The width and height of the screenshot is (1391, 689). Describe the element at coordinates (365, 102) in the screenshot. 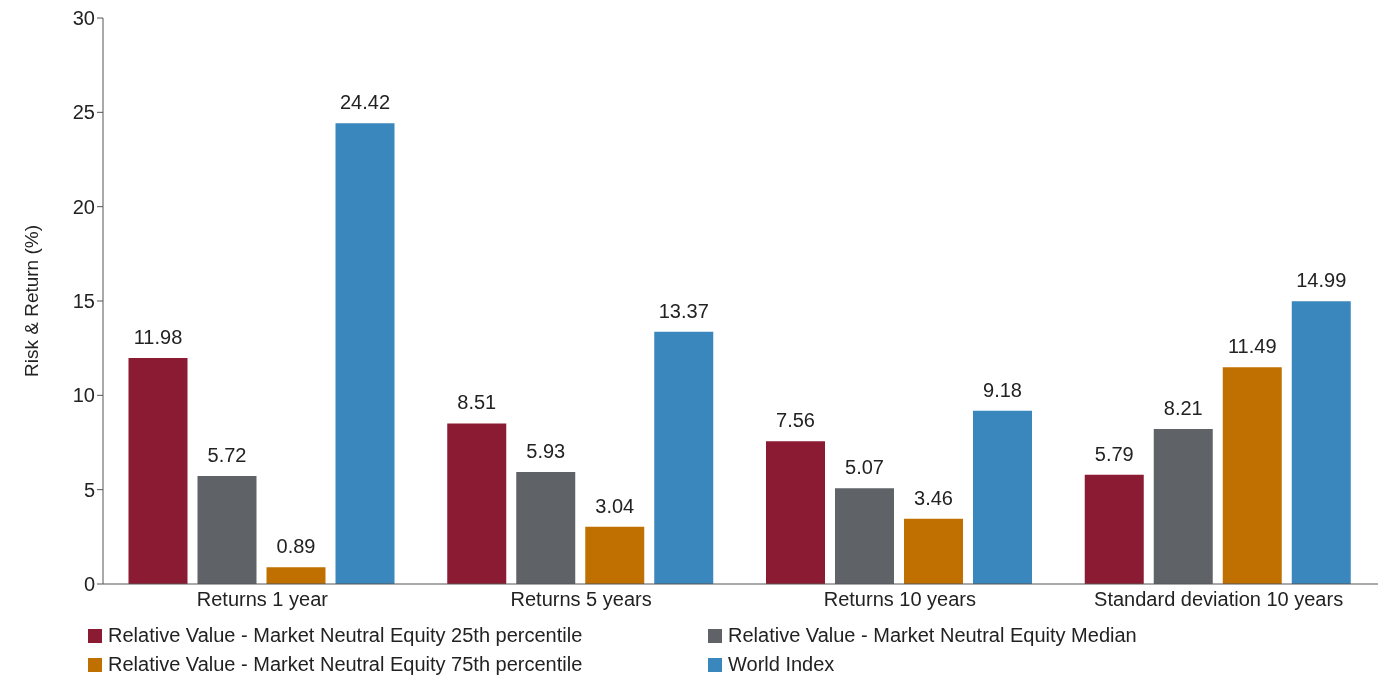

I see `data-label: 24.42` at that location.